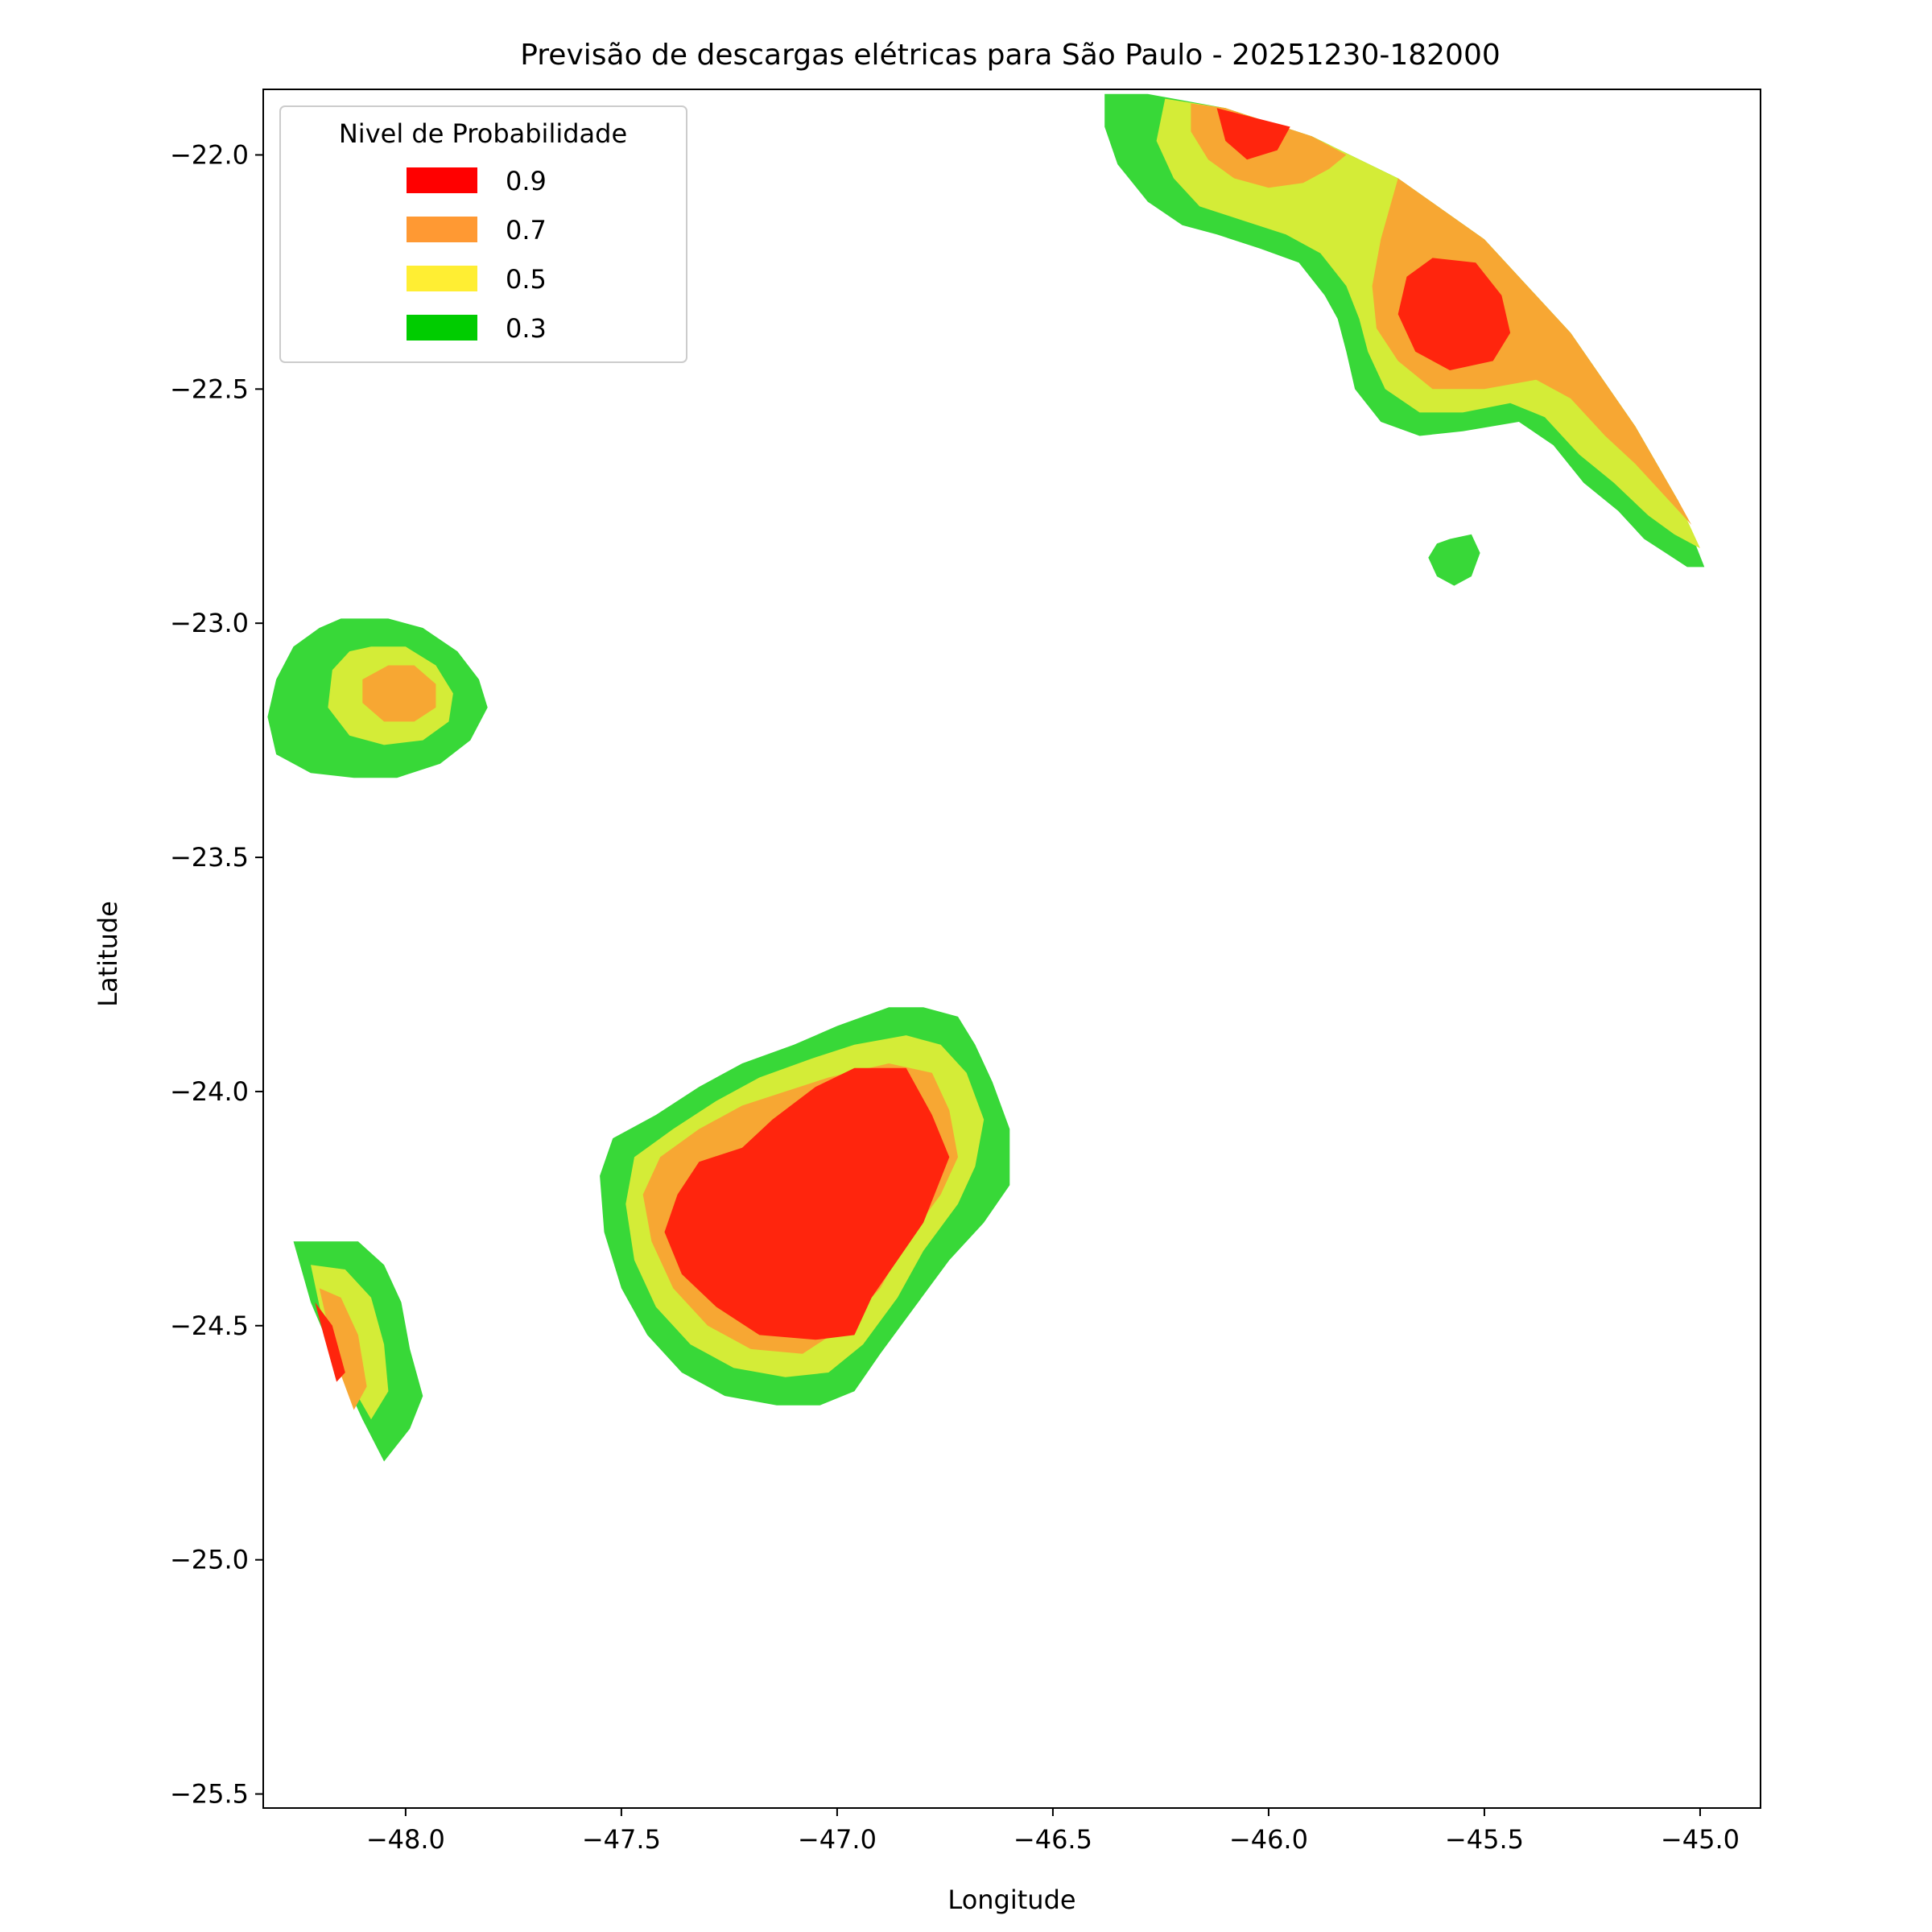  Describe the element at coordinates (209, 623) in the screenshot. I see `y-tick-label: −23.0` at that location.